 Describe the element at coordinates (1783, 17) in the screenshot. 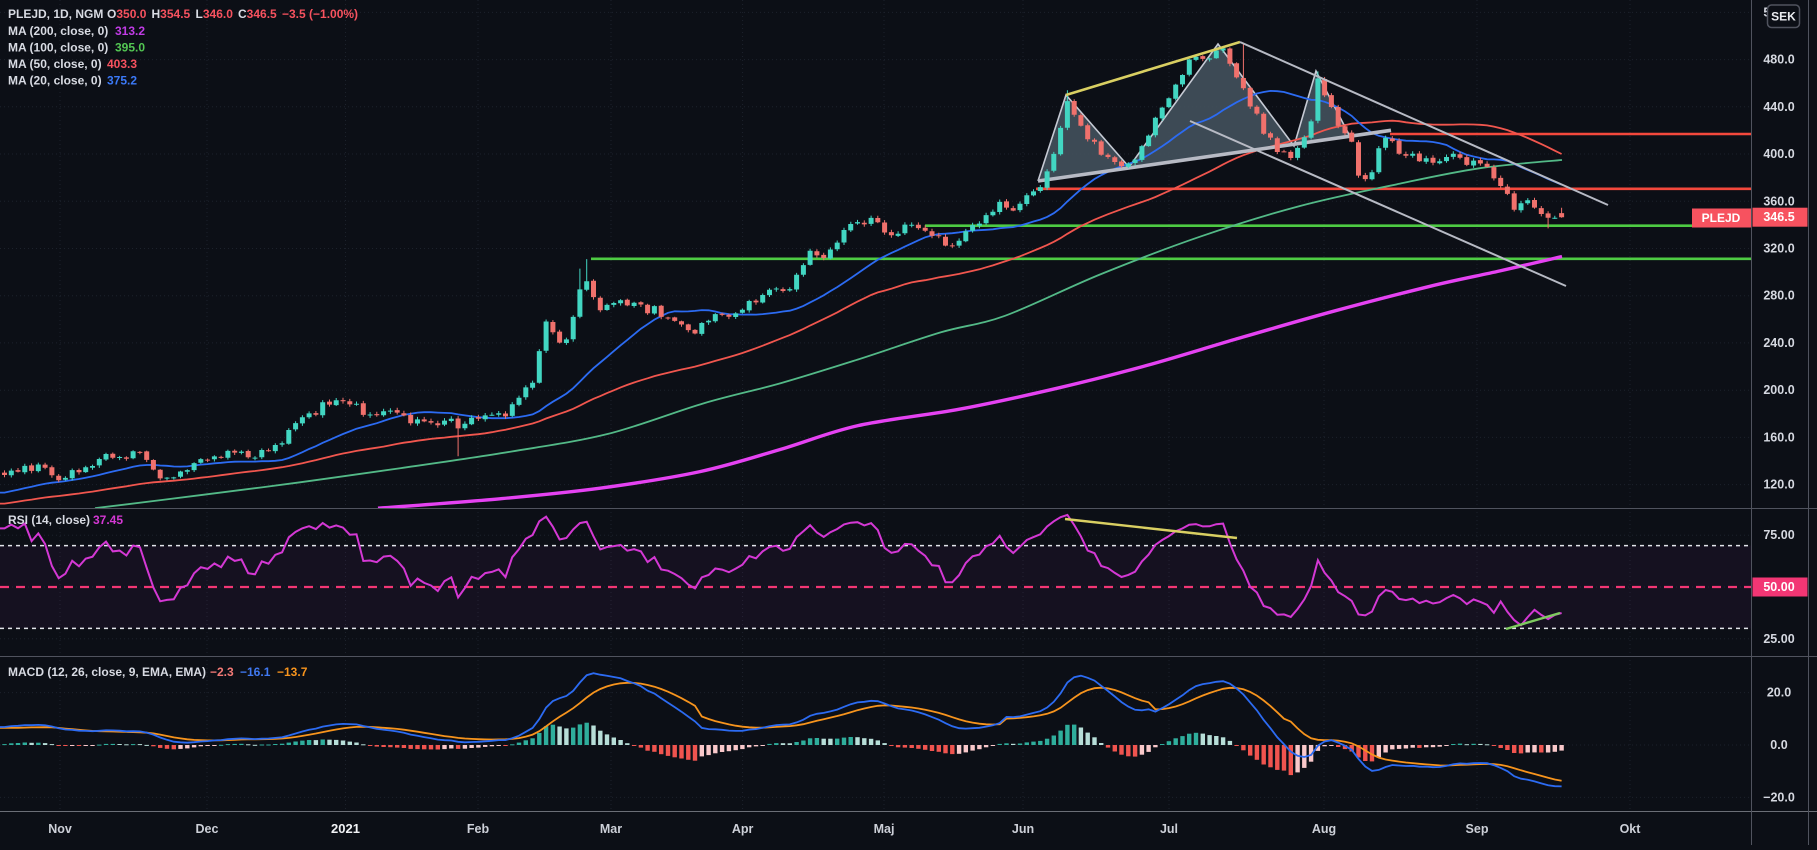

I see `svg-text: SEK` at that location.